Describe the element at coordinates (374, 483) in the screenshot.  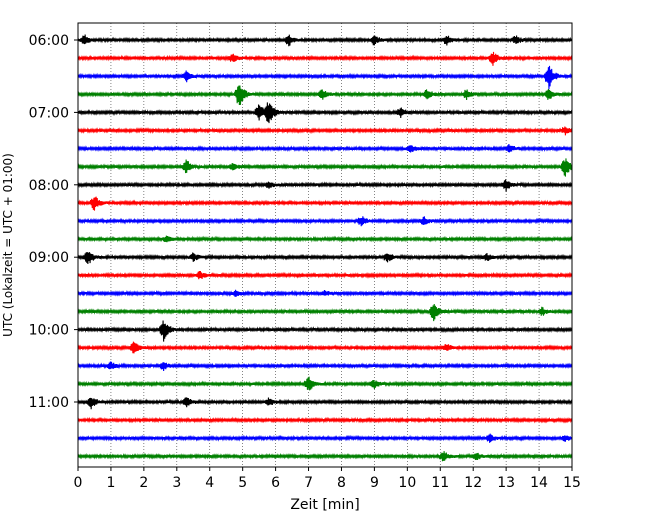
I see `x-tick-label-9: 9` at that location.